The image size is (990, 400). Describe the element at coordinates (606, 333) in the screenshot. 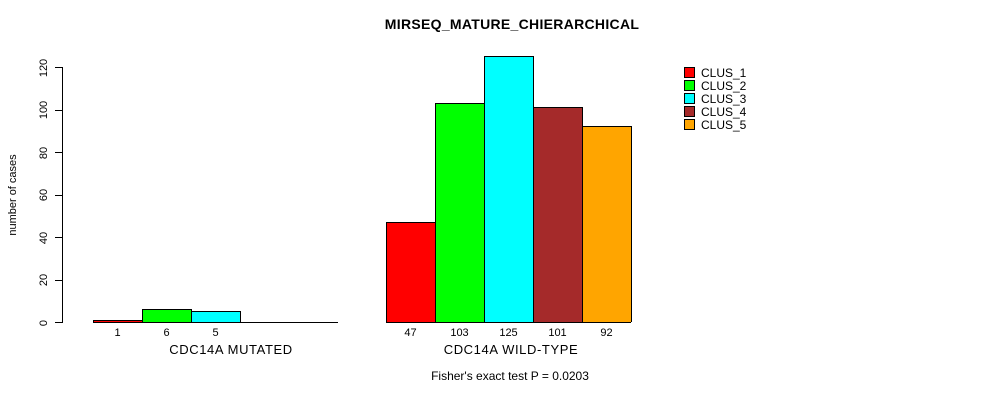

I see `bar-value-label: 92` at that location.